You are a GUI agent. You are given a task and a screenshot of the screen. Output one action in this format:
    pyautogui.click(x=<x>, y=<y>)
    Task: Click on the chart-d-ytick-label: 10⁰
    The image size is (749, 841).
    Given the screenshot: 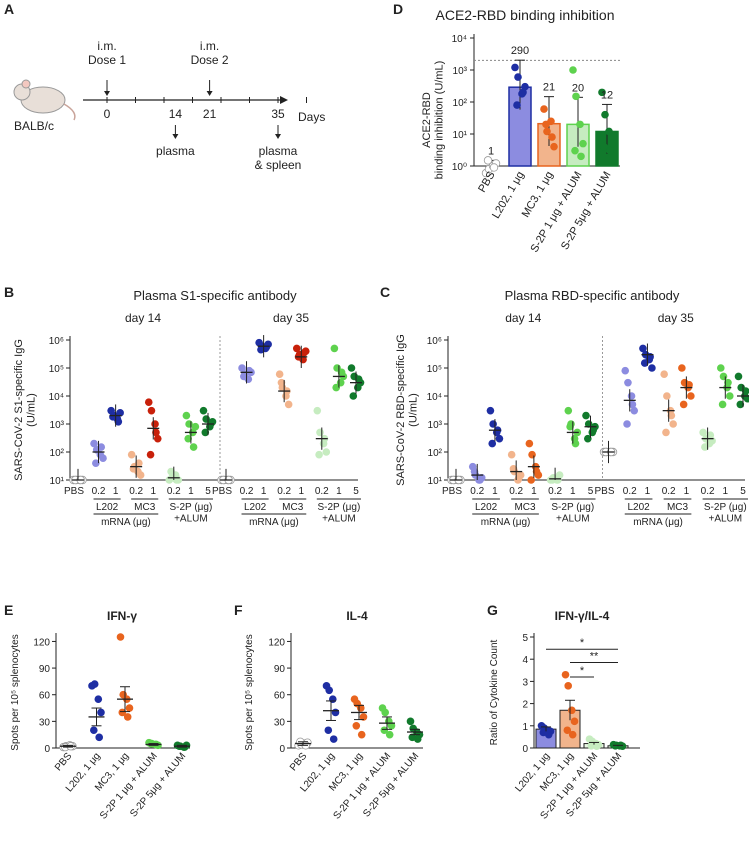 What is the action you would take?
    pyautogui.click(x=459, y=167)
    